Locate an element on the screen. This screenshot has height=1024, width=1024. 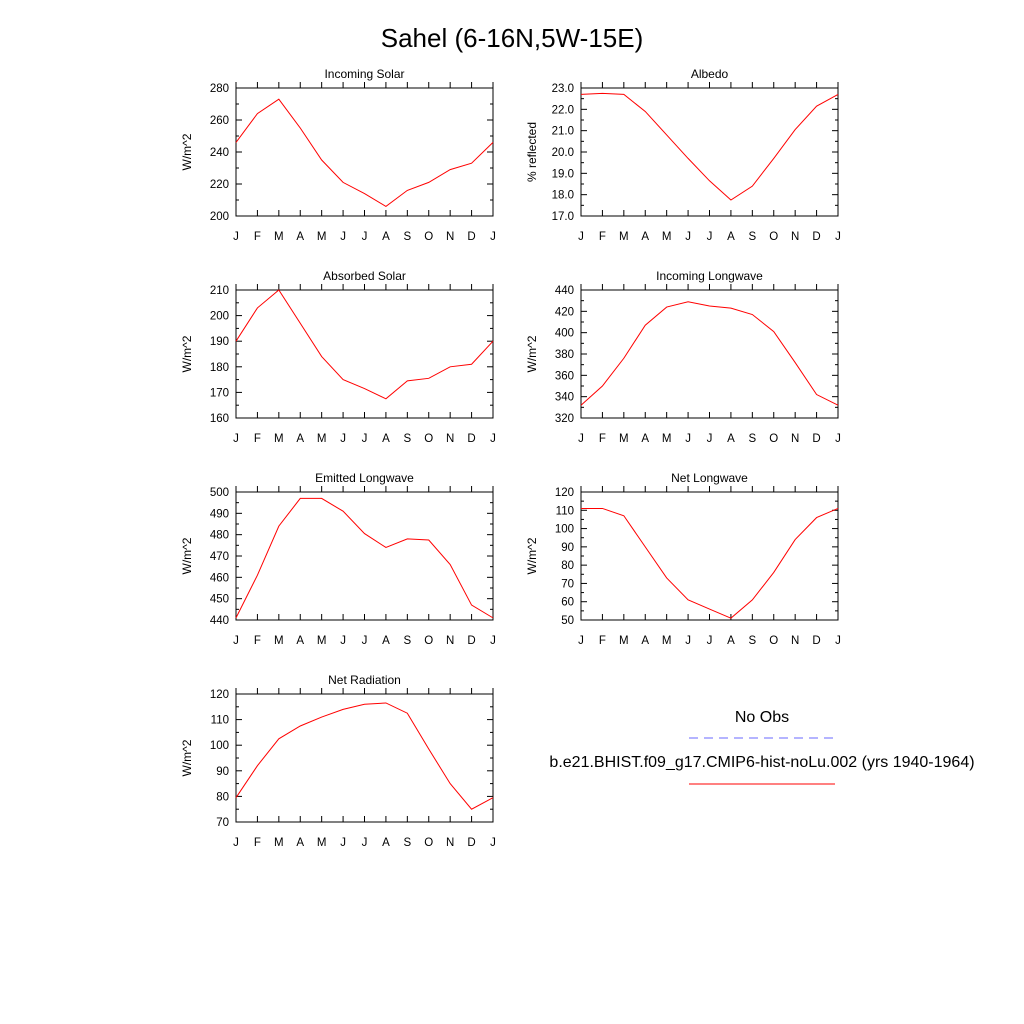
y-tick-label: 200 is located at coordinates (219, 217).